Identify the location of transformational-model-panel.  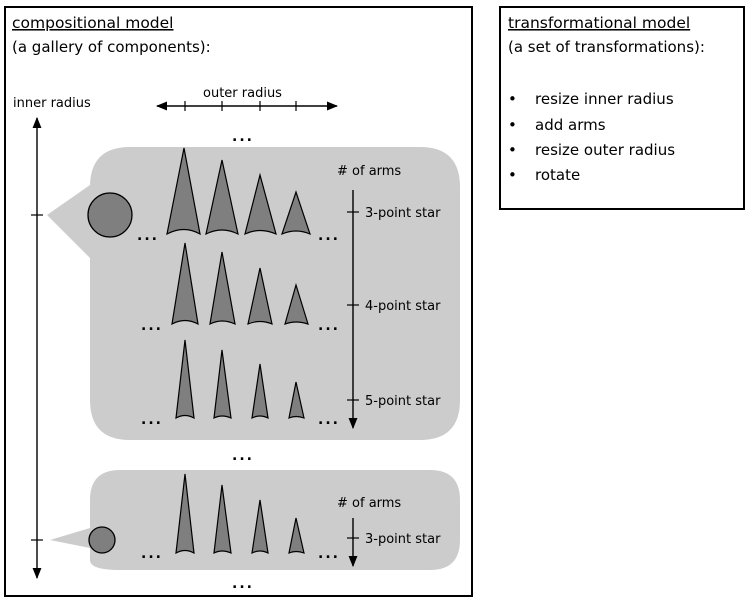
(622, 108).